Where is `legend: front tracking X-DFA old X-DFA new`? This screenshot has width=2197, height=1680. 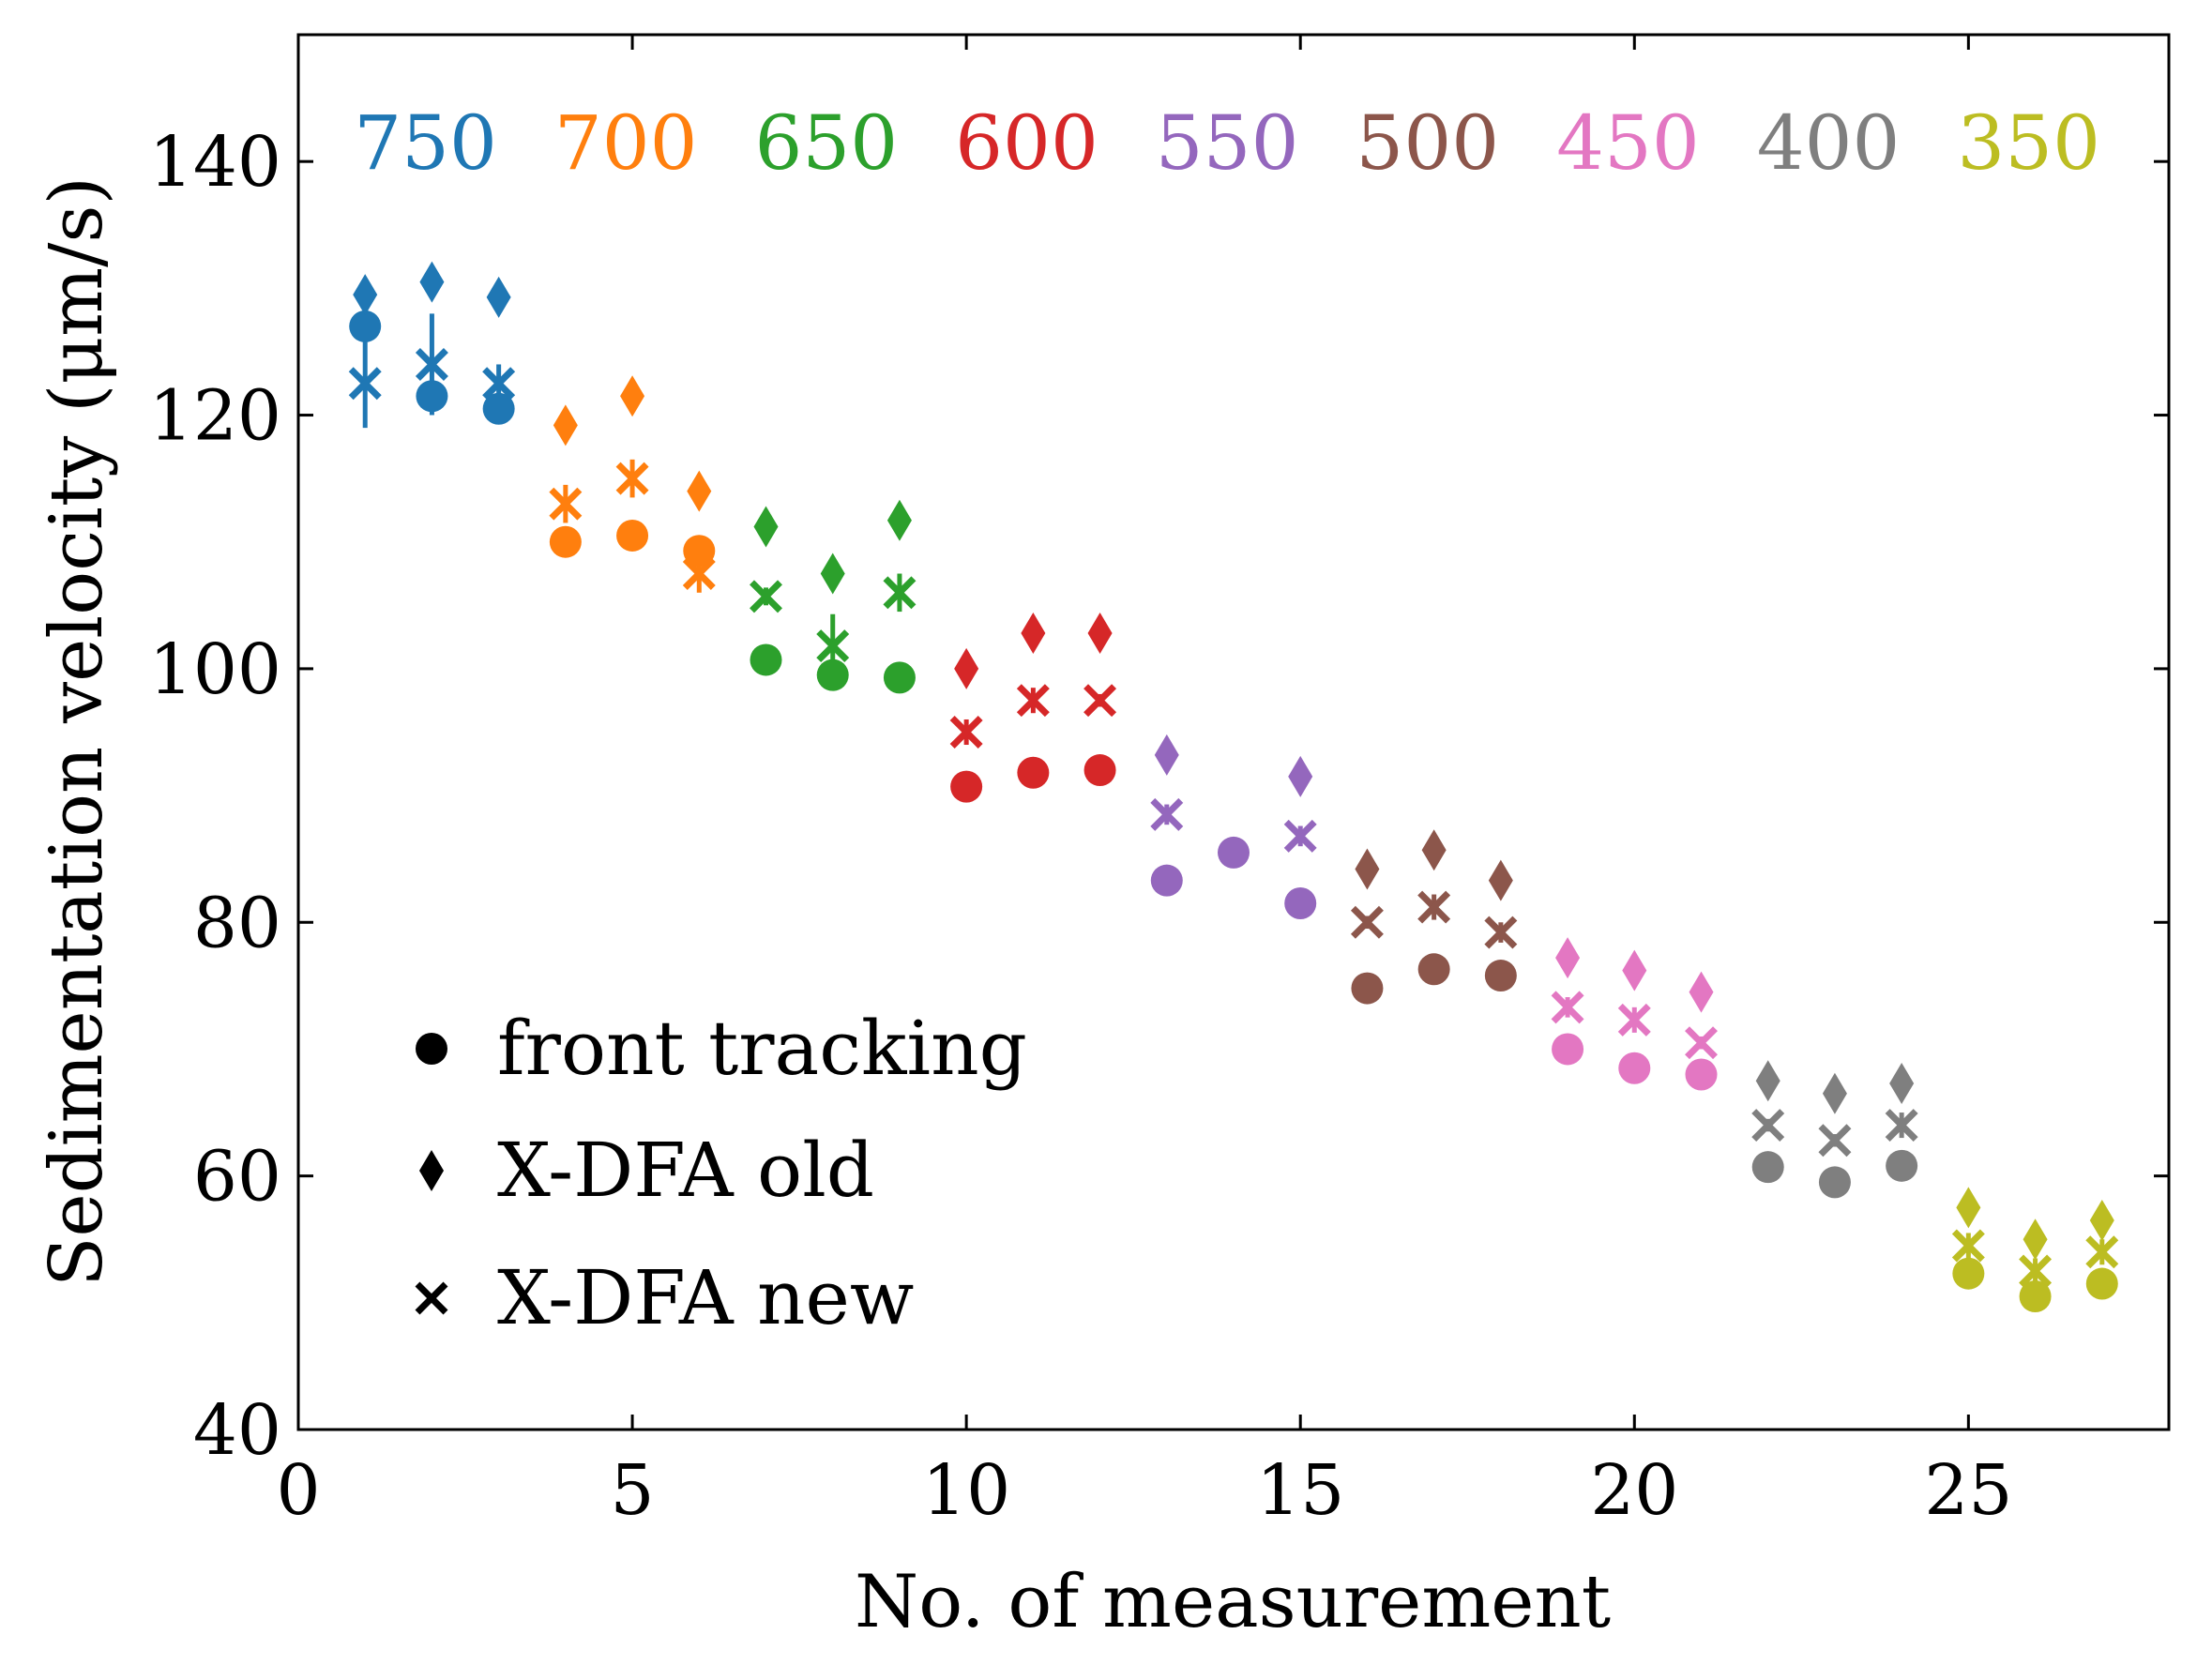 legend: front tracking X-DFA old X-DFA new is located at coordinates (721, 1173).